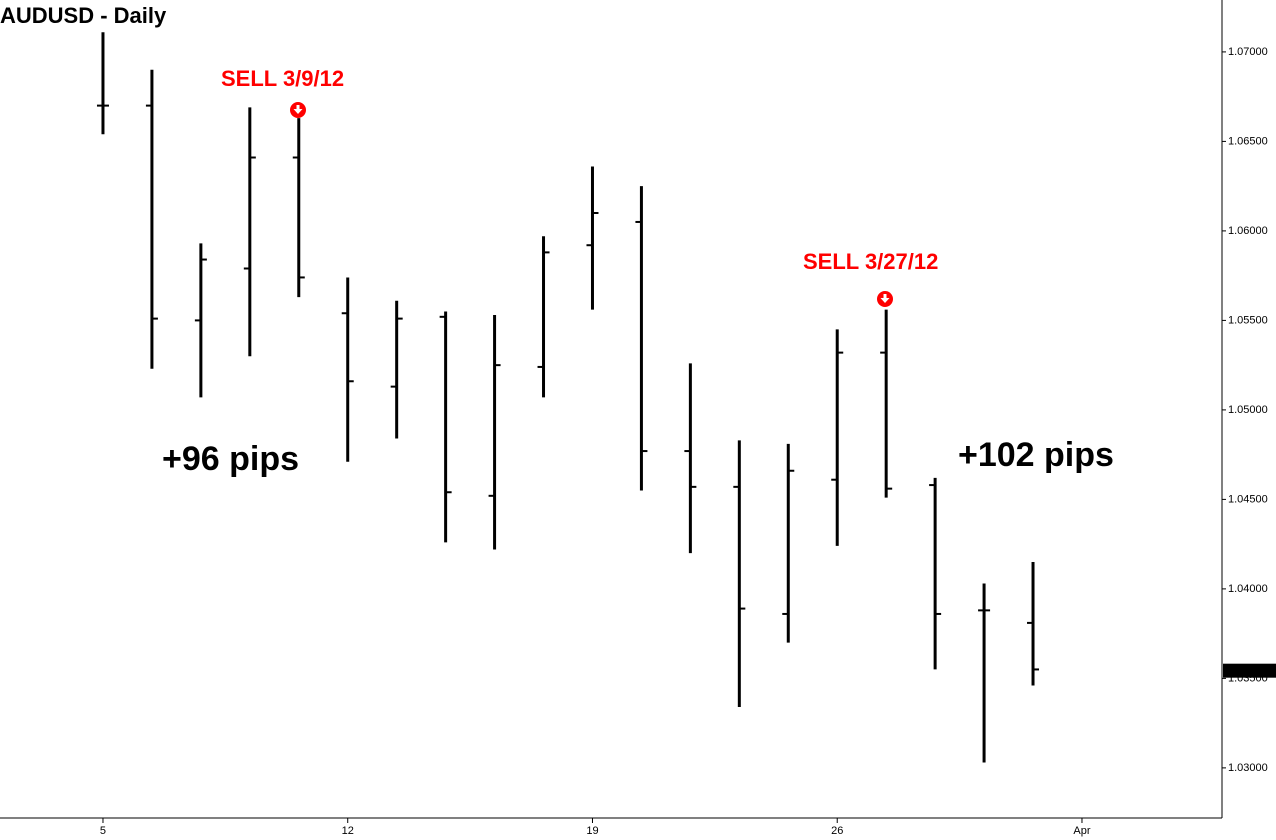  What do you see at coordinates (1036, 455) in the screenshot?
I see `annotation: +102 pips` at bounding box center [1036, 455].